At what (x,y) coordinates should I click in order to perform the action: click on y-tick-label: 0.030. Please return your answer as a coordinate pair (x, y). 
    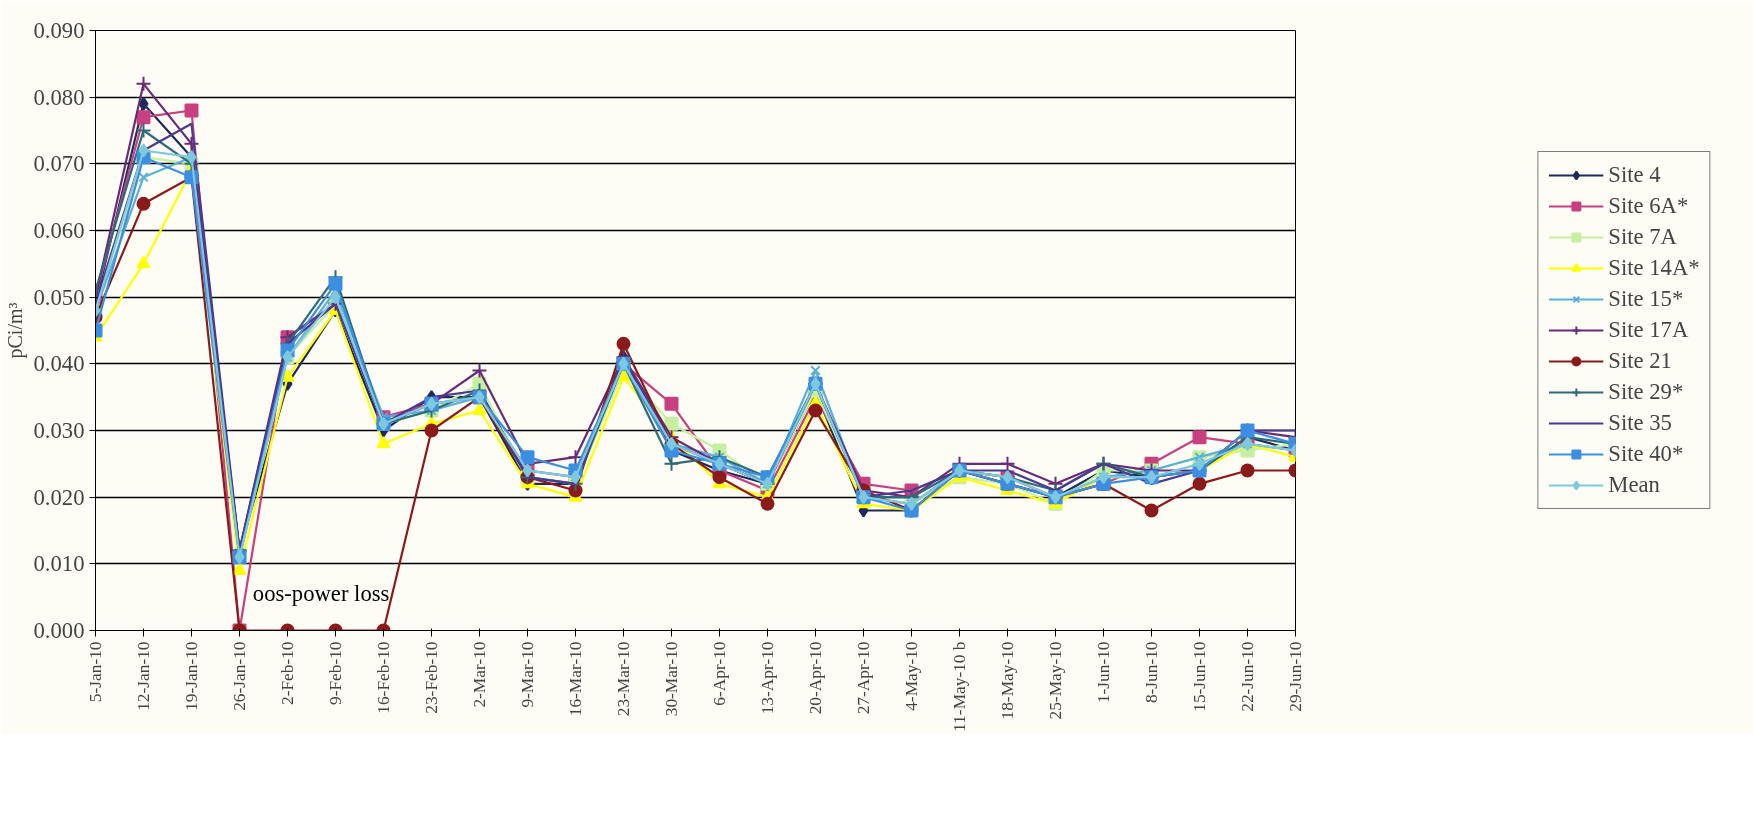
    Looking at the image, I should click on (59, 430).